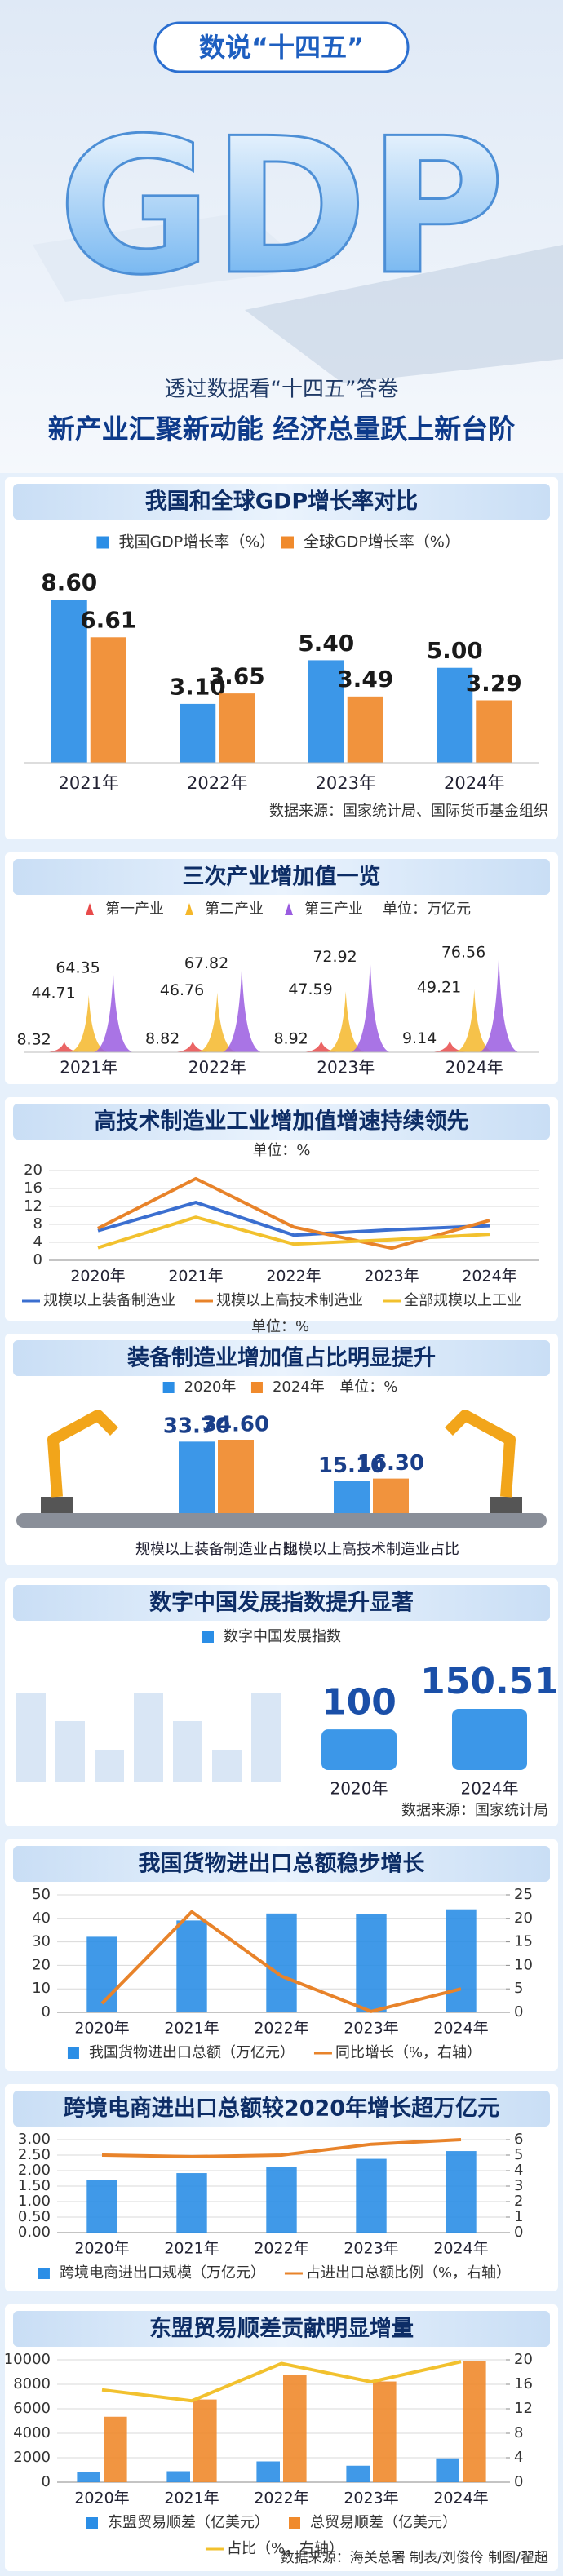 The width and height of the screenshot is (563, 2576). Describe the element at coordinates (463, 953) in the screenshot. I see `value-label: 76.56` at that location.